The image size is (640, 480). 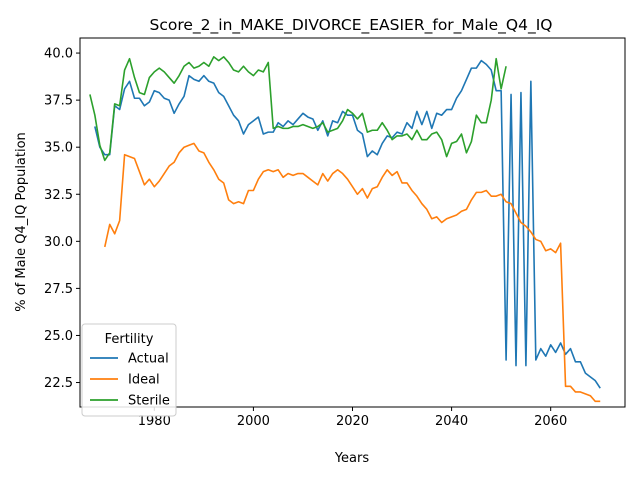 What do you see at coordinates (58, 195) in the screenshot?
I see `y-tick-label: 32.5` at bounding box center [58, 195].